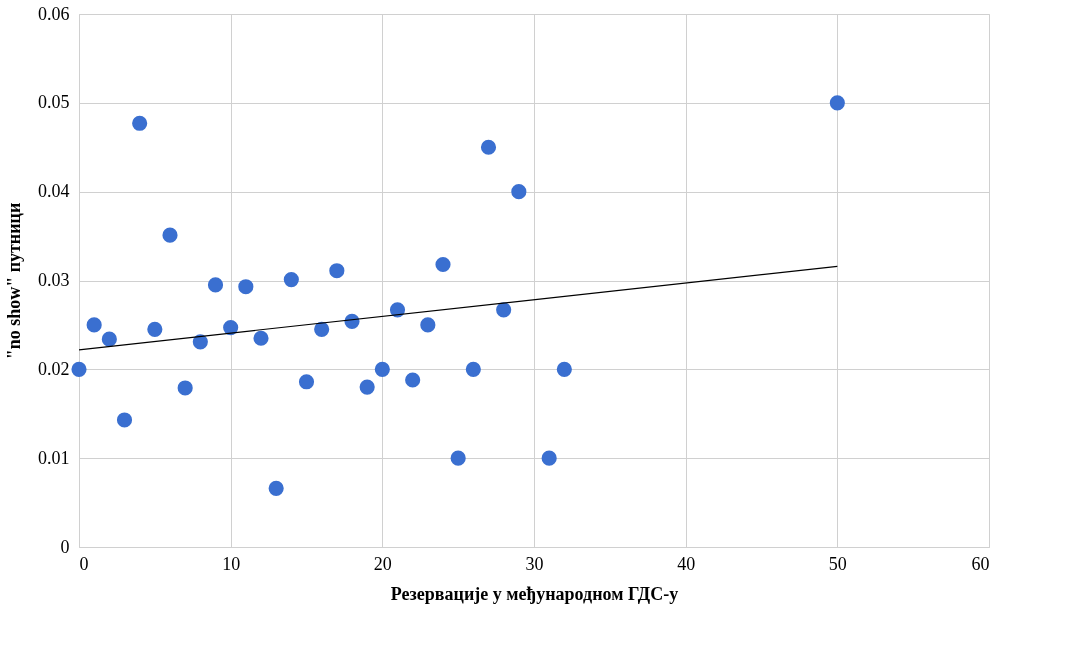  What do you see at coordinates (54, 102) in the screenshot?
I see `y-tick-label: 0.05` at bounding box center [54, 102].